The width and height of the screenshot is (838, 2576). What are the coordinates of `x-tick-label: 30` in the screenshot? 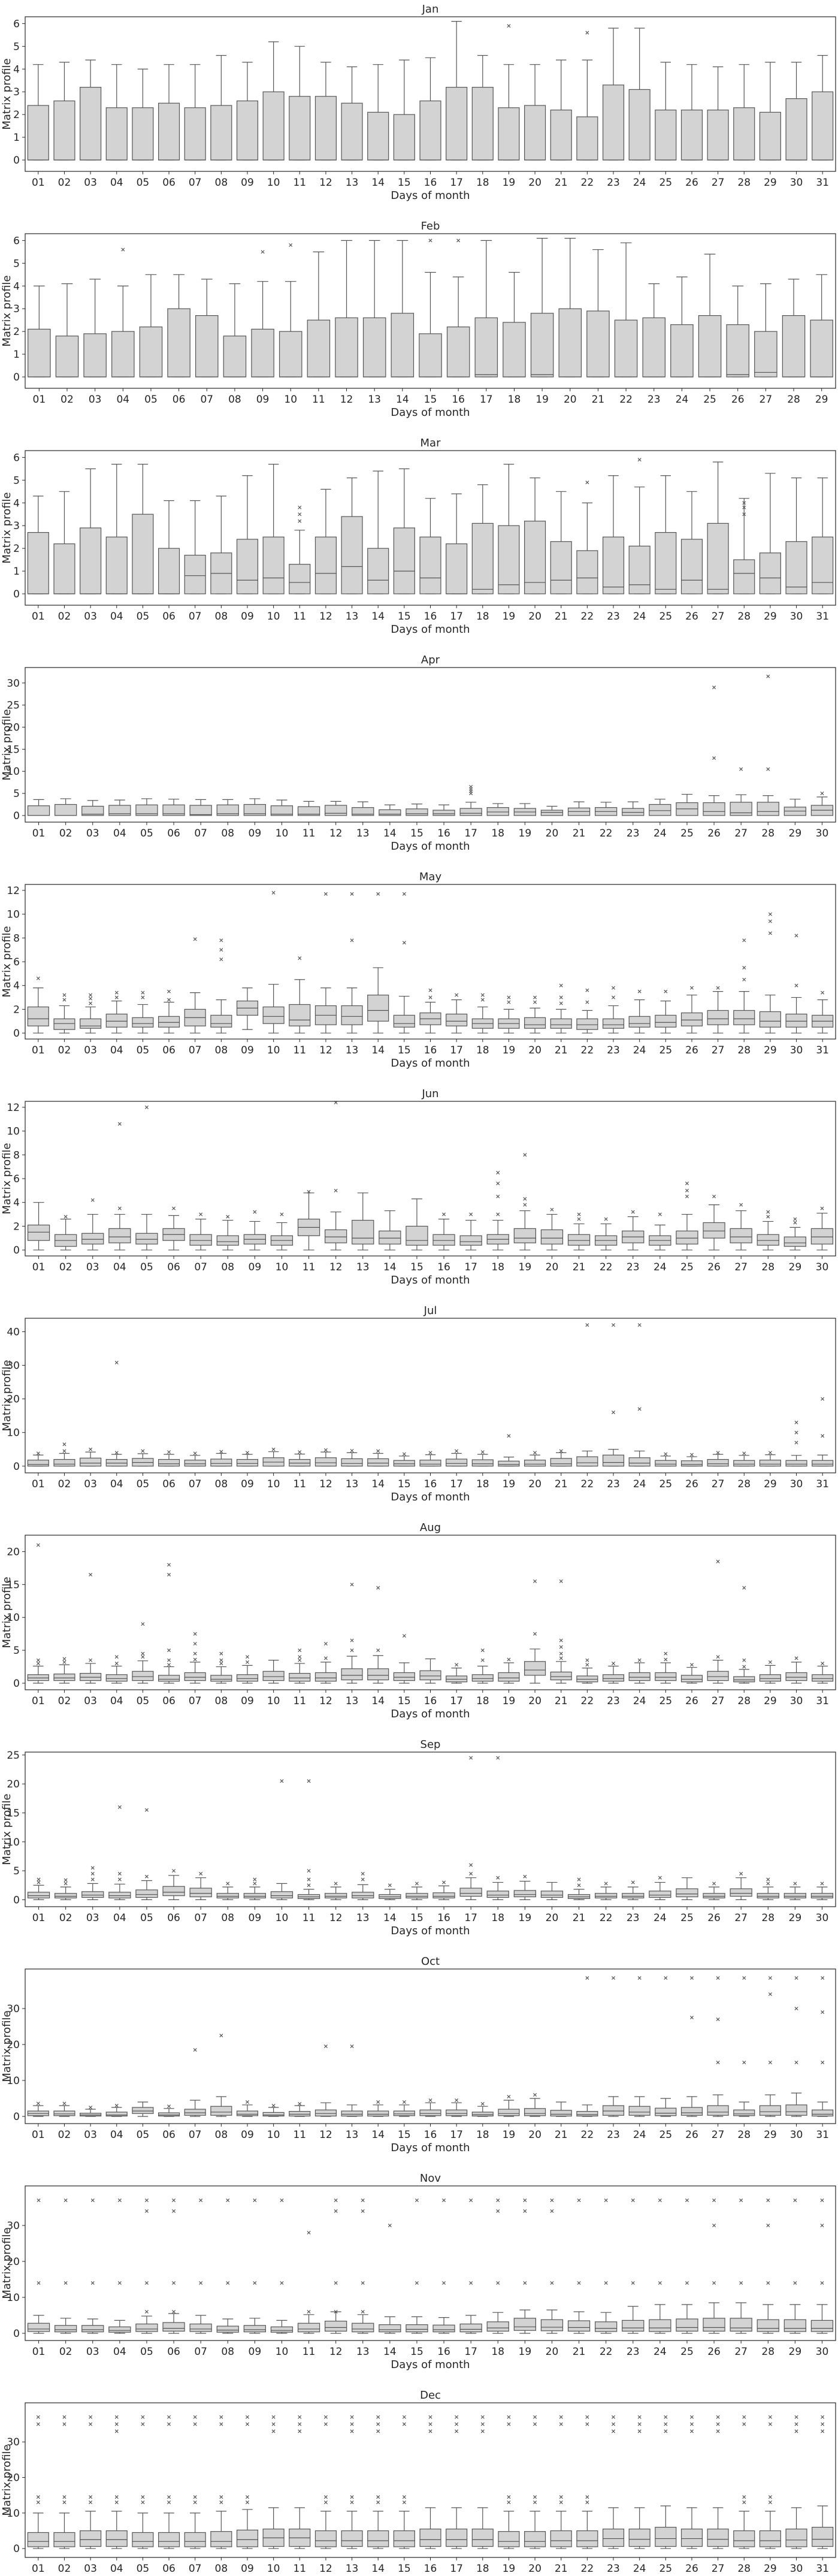 It's located at (796, 617).